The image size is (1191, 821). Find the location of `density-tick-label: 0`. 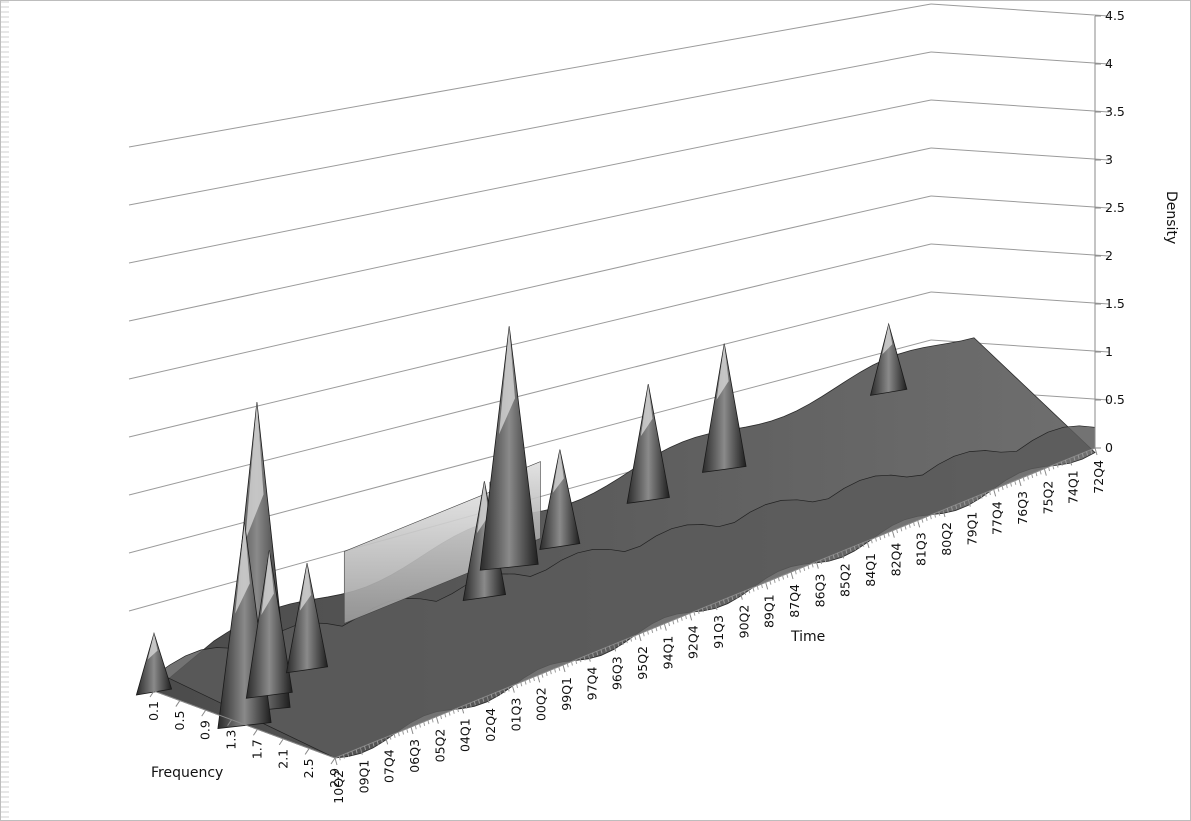

density-tick-label: 0 is located at coordinates (1109, 447).